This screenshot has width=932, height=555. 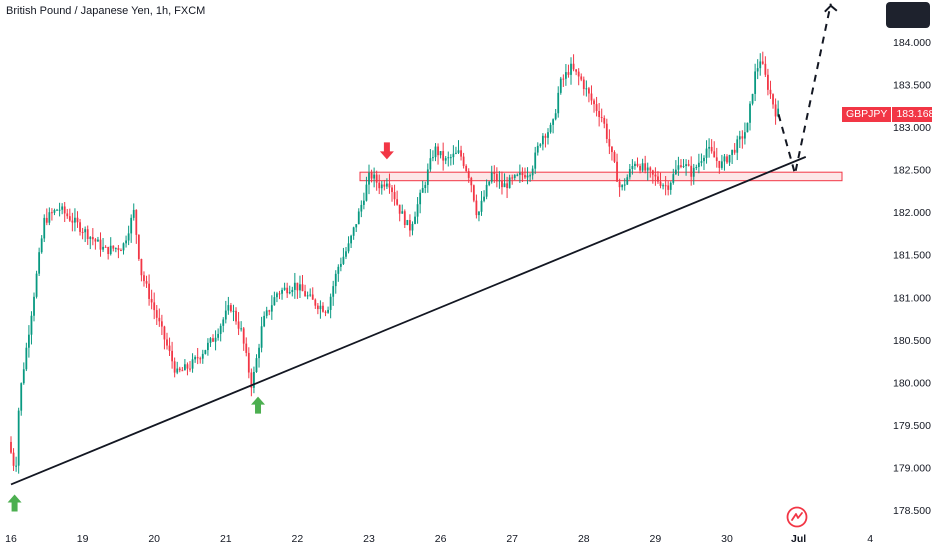 What do you see at coordinates (298, 539) in the screenshot?
I see `x-tick-label: 22` at bounding box center [298, 539].